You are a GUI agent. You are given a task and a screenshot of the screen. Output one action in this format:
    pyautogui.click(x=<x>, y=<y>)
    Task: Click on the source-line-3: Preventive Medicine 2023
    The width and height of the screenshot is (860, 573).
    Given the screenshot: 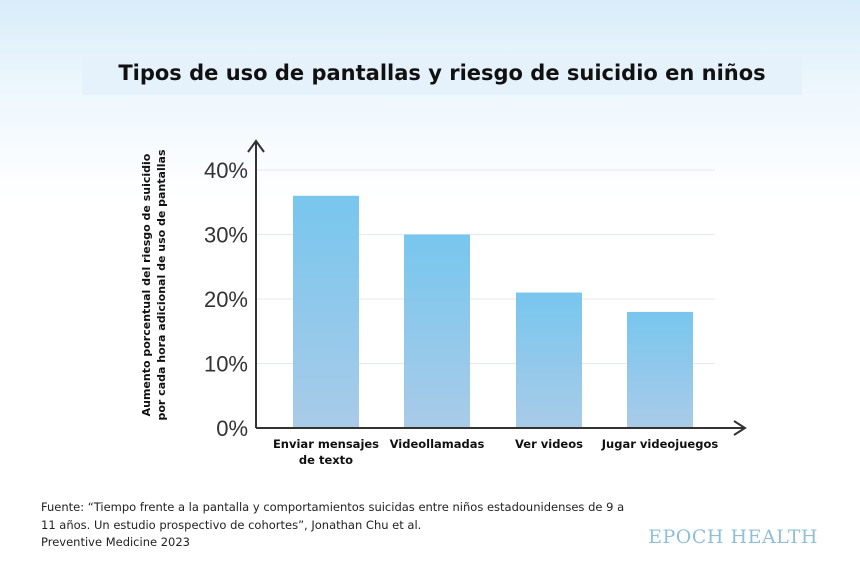 What is the action you would take?
    pyautogui.click(x=115, y=542)
    